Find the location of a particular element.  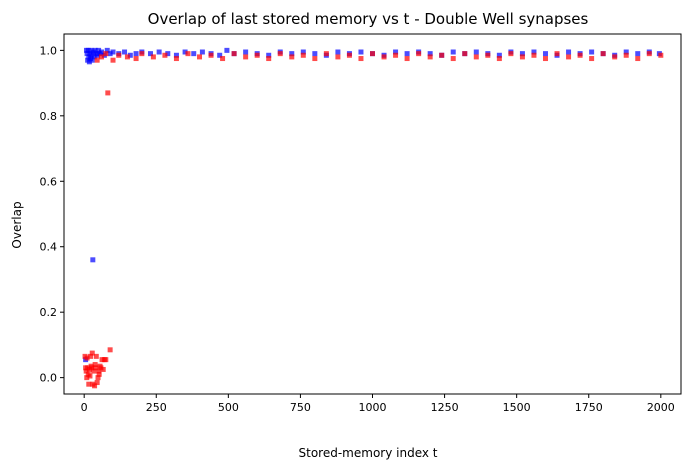

x-axis-ticks: 0 250 500 750 1000 1250 1500 1750 2000 is located at coordinates (378, 404).